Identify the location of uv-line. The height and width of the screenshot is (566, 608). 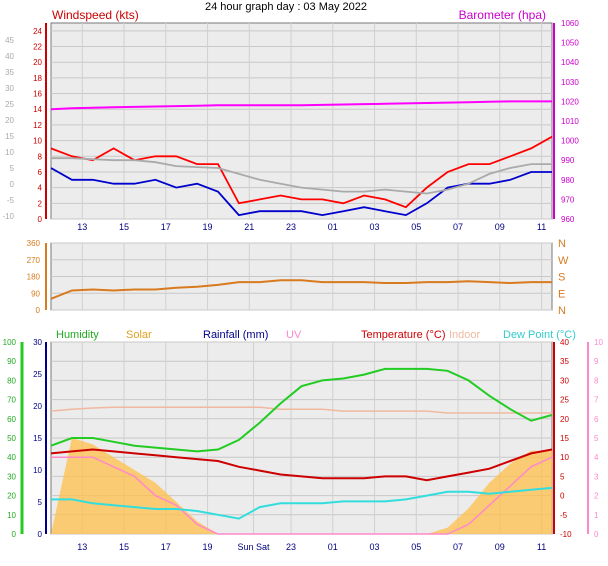
(302, 495).